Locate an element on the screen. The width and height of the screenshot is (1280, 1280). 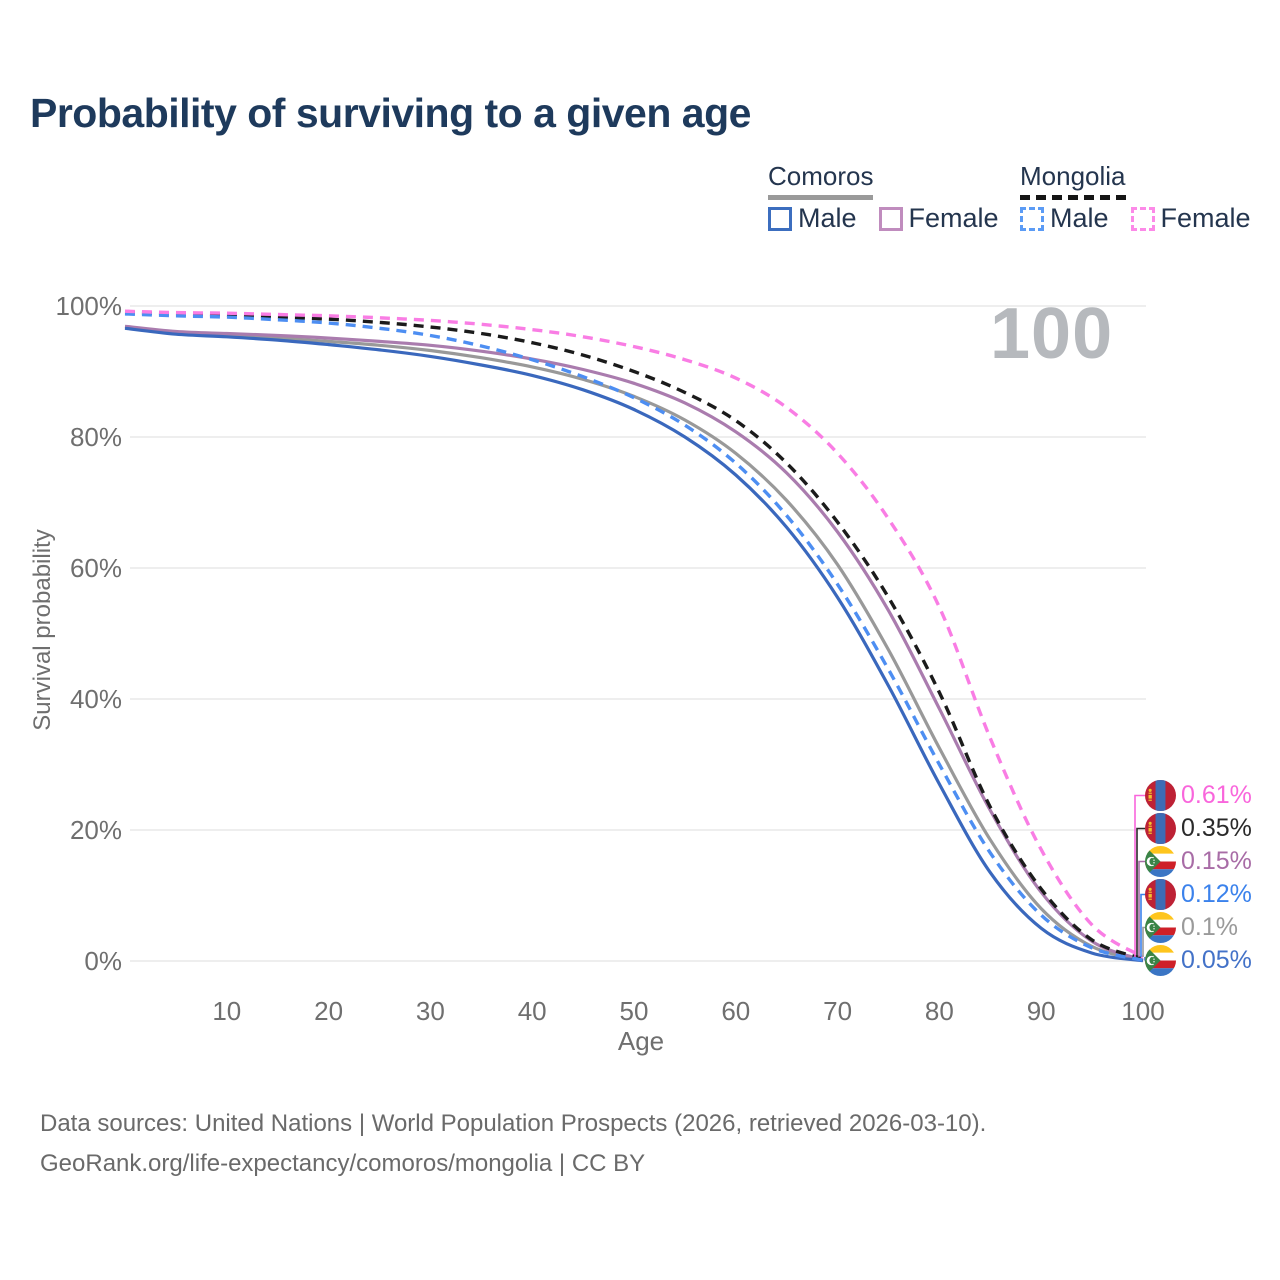
x-tick-label: 80 is located at coordinates (939, 1011).